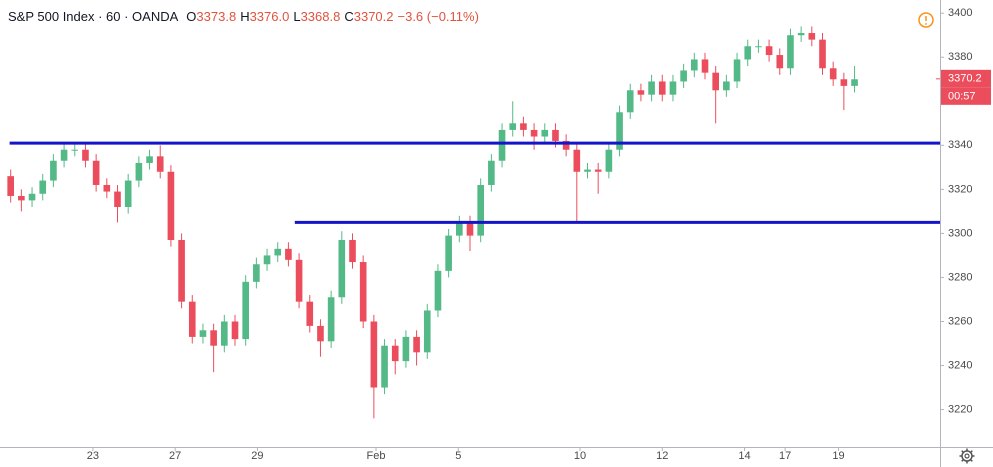 The image size is (993, 467). What do you see at coordinates (93, 16) in the screenshot?
I see `symbol: S&P 500 Index · 60 · OANDA` at bounding box center [93, 16].